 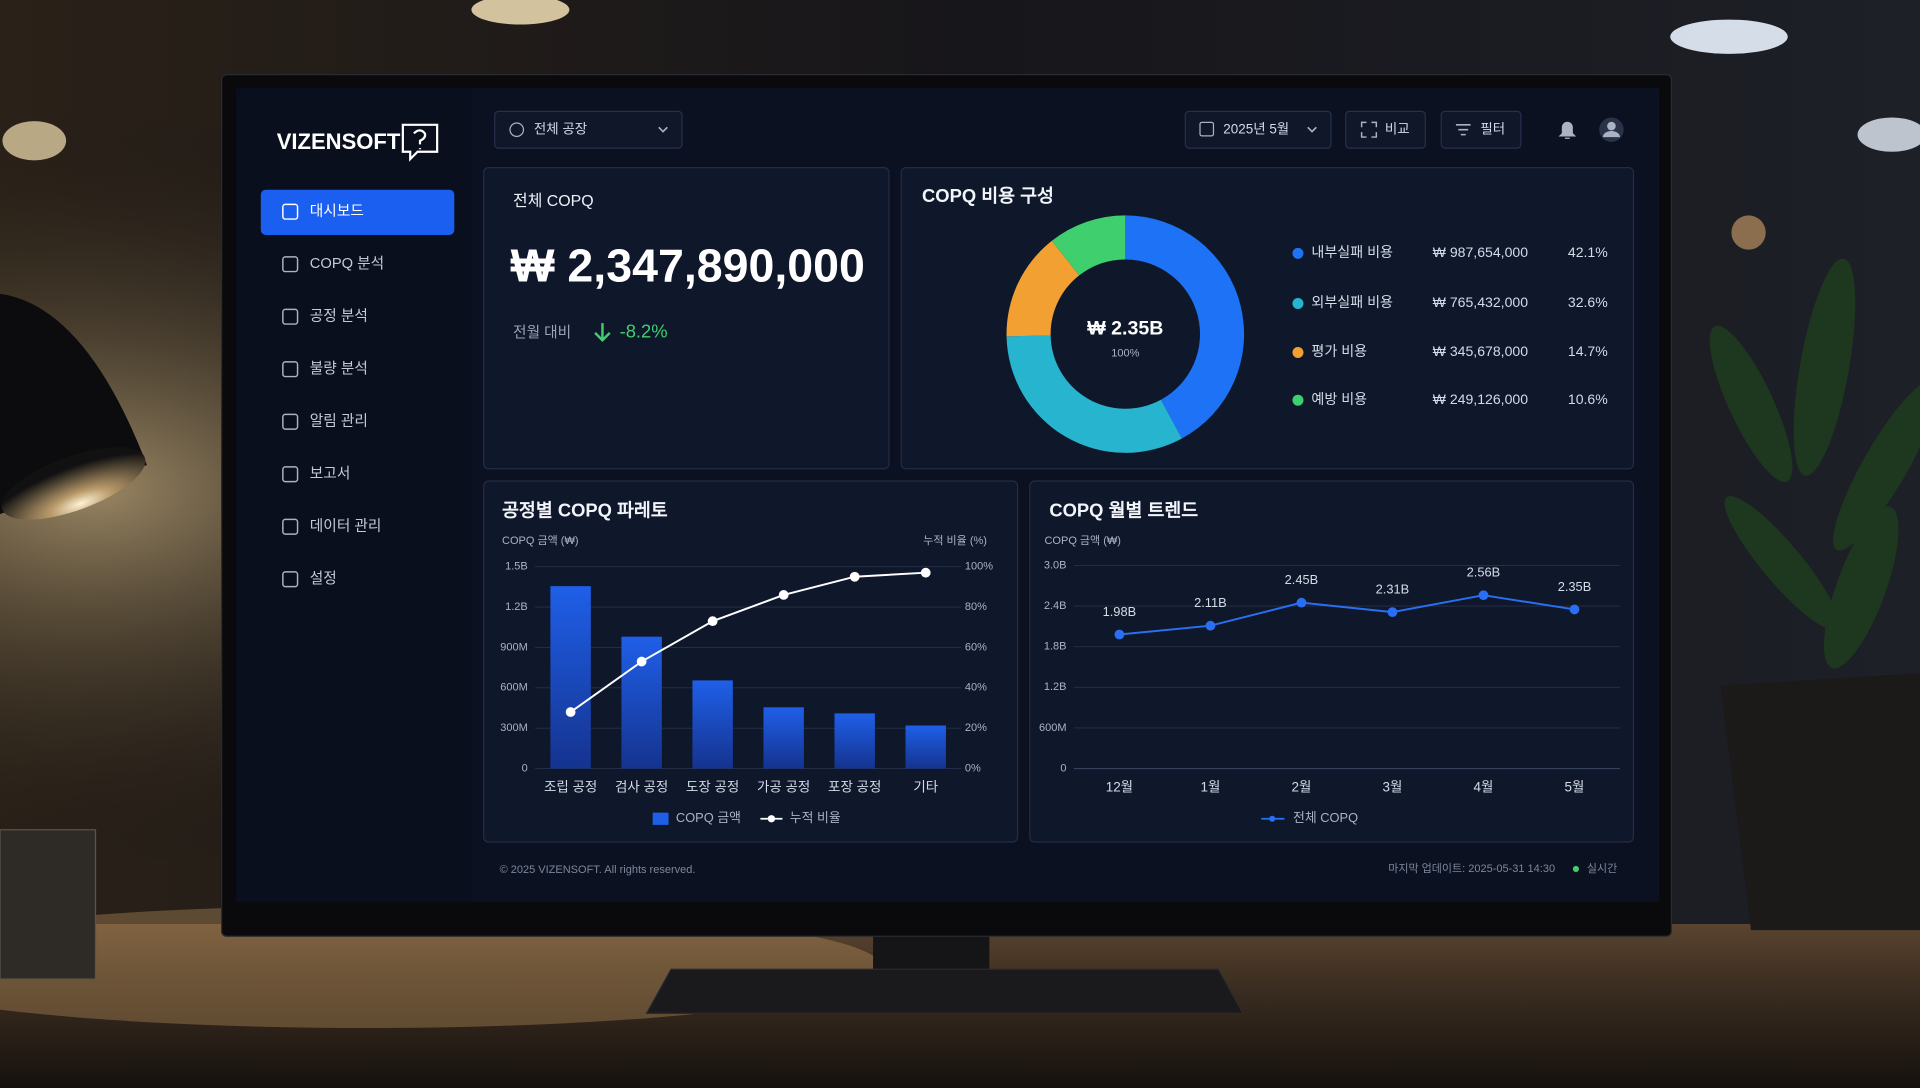 What do you see at coordinates (1484, 572) in the screenshot?
I see `data-label: 2.56B` at bounding box center [1484, 572].